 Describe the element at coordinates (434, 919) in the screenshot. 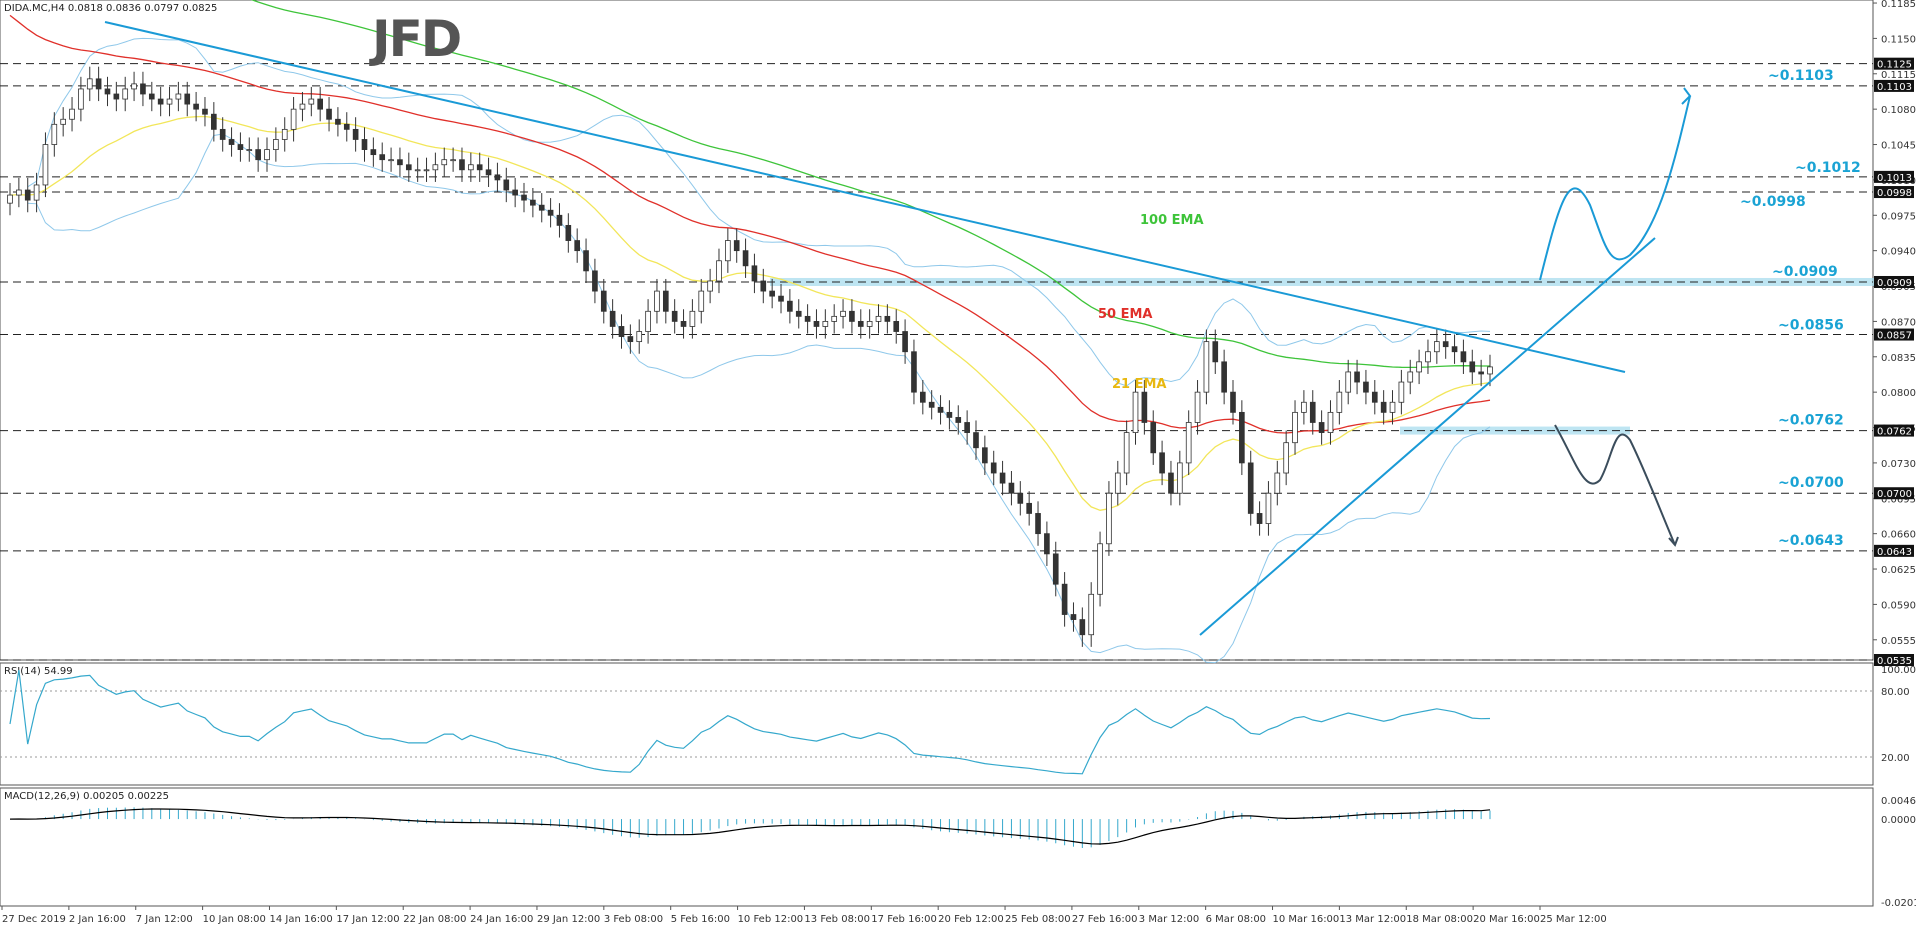

I see `x-tick-label: 22 Jan 08:00` at that location.